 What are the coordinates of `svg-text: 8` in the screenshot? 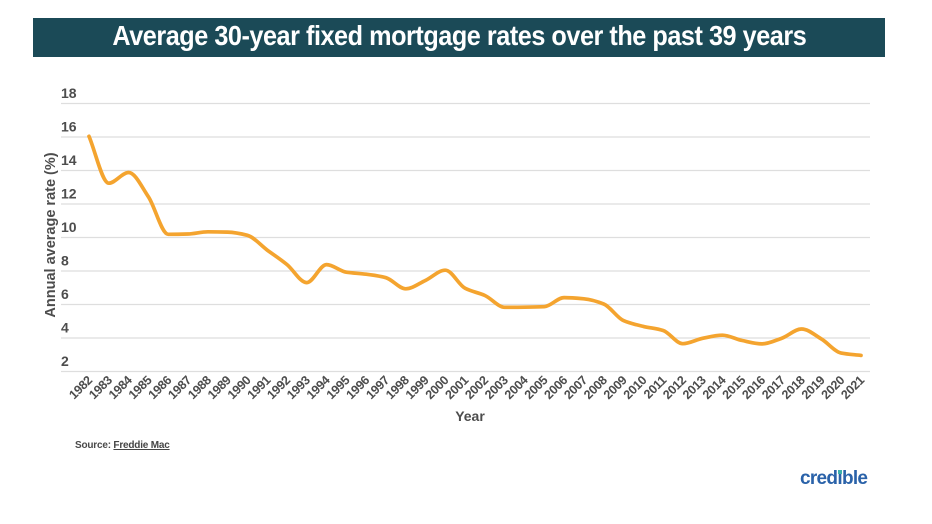 It's located at (65, 261).